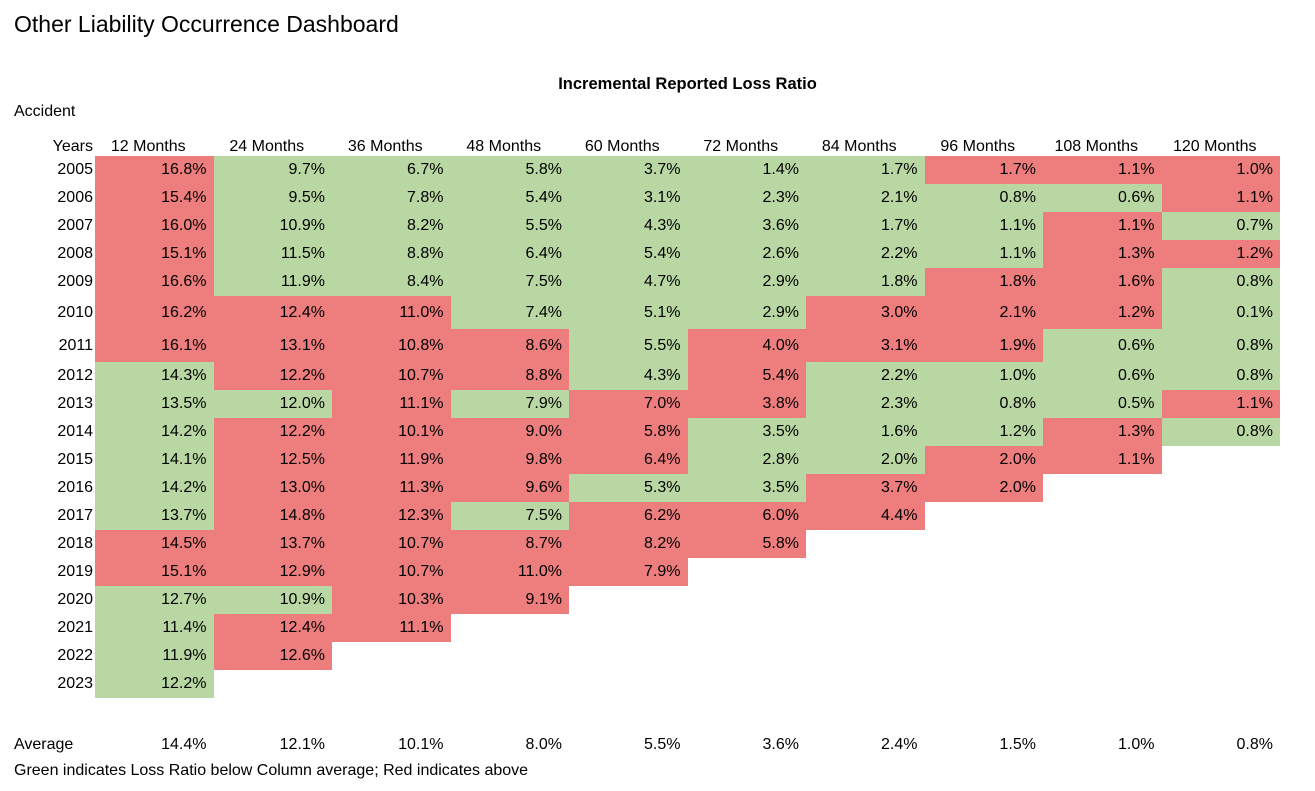  I want to click on cell-2013-48-months: 7.9%, so click(509, 404).